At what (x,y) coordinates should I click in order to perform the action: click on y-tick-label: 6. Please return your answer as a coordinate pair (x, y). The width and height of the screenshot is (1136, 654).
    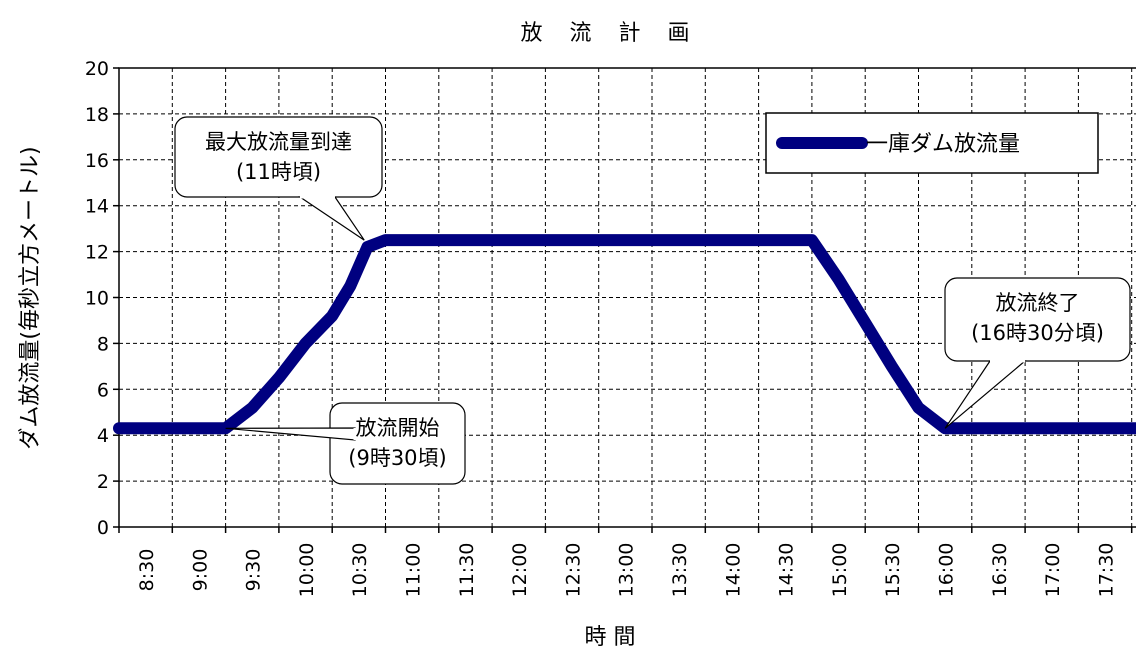
    Looking at the image, I should click on (103, 390).